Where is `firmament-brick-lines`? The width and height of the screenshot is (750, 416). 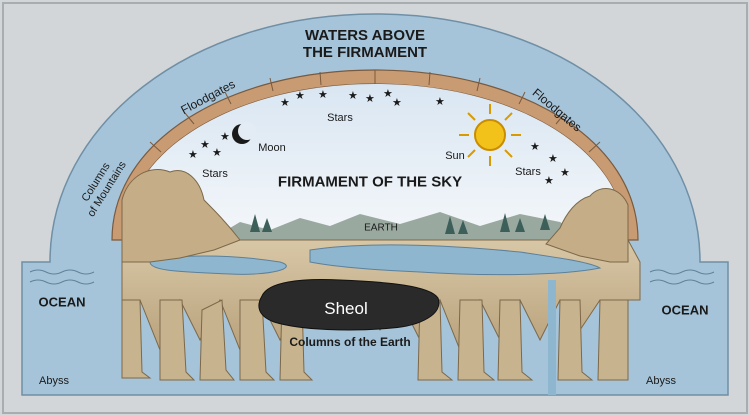 firmament-brick-lines is located at coordinates (375, 111).